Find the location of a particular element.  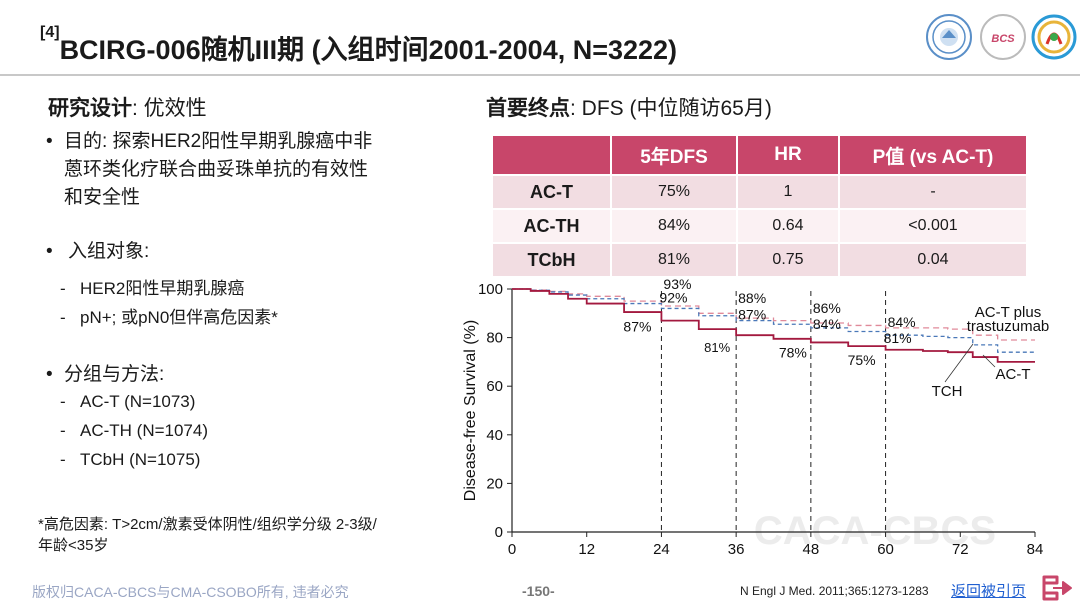

table-header-cell: HR is located at coordinates (788, 155).